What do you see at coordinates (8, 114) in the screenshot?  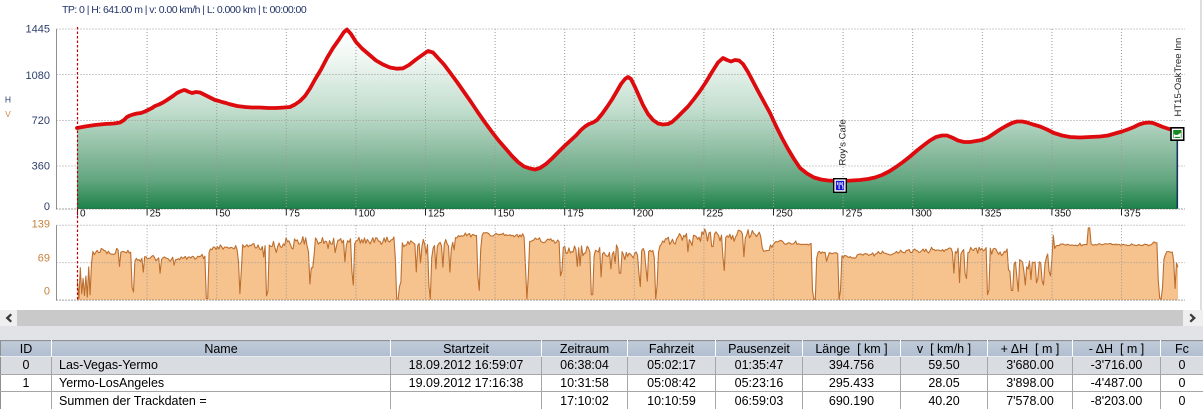 I see `svg-text: V` at bounding box center [8, 114].